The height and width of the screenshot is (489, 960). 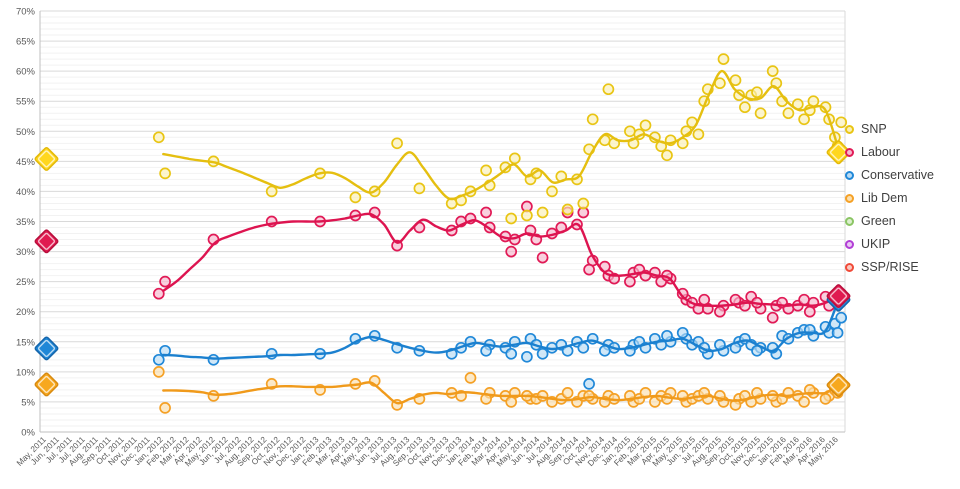 I want to click on legend-item-ukip: UKIP, so click(x=902, y=244).